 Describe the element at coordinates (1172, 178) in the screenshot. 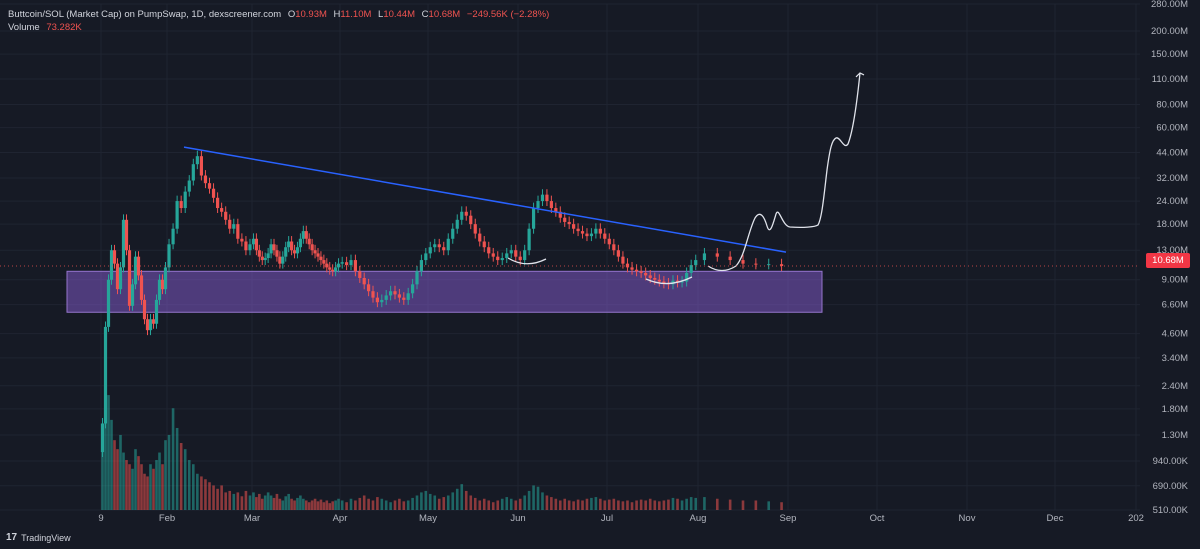

I see `y-tick-label: 32.00M` at that location.